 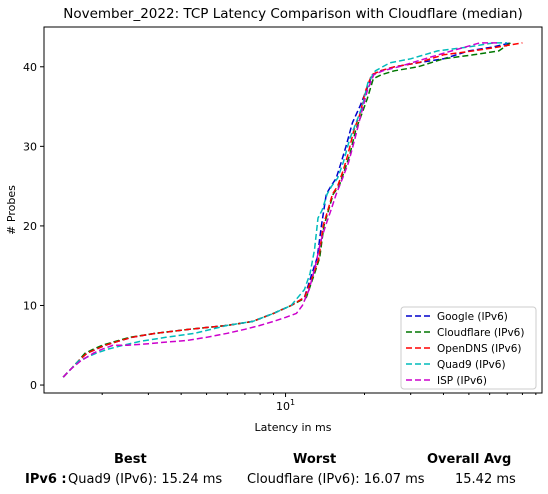 What do you see at coordinates (33, 385) in the screenshot?
I see `y-tick-label: 0` at bounding box center [33, 385].